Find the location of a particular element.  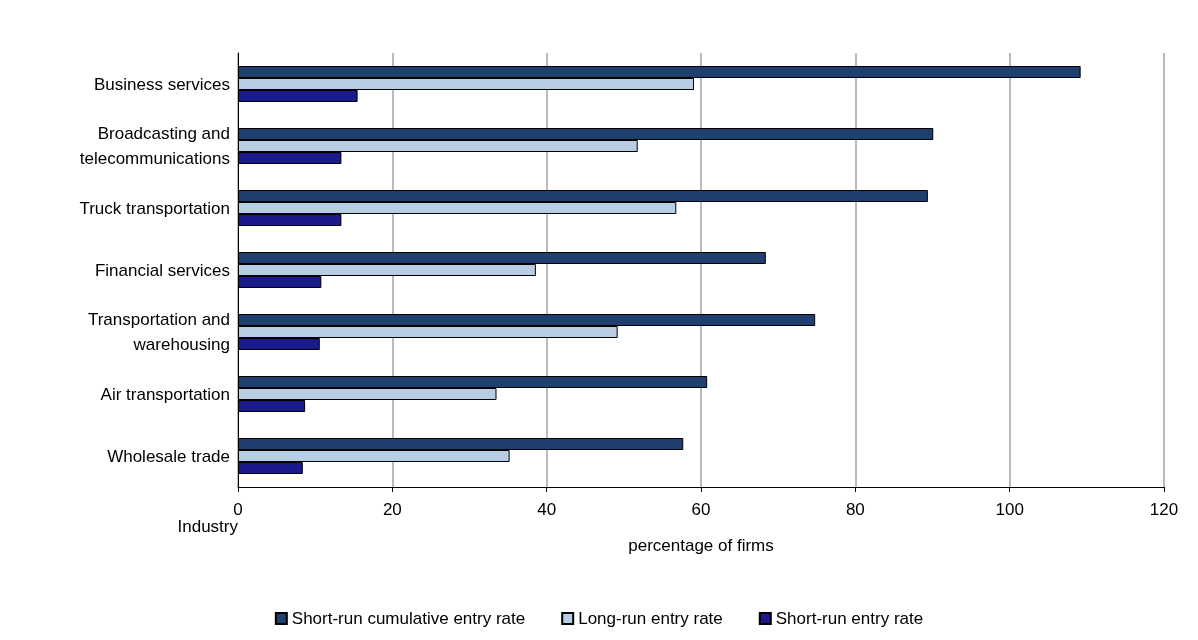

x-tick-label: 120 is located at coordinates (1164, 509).